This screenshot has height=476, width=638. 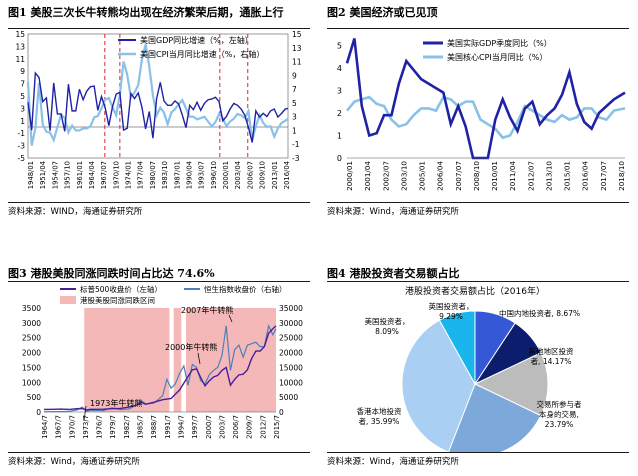 What do you see at coordinates (263, 175) in the screenshot?
I see `x-tick: 2009/10` at bounding box center [263, 175].